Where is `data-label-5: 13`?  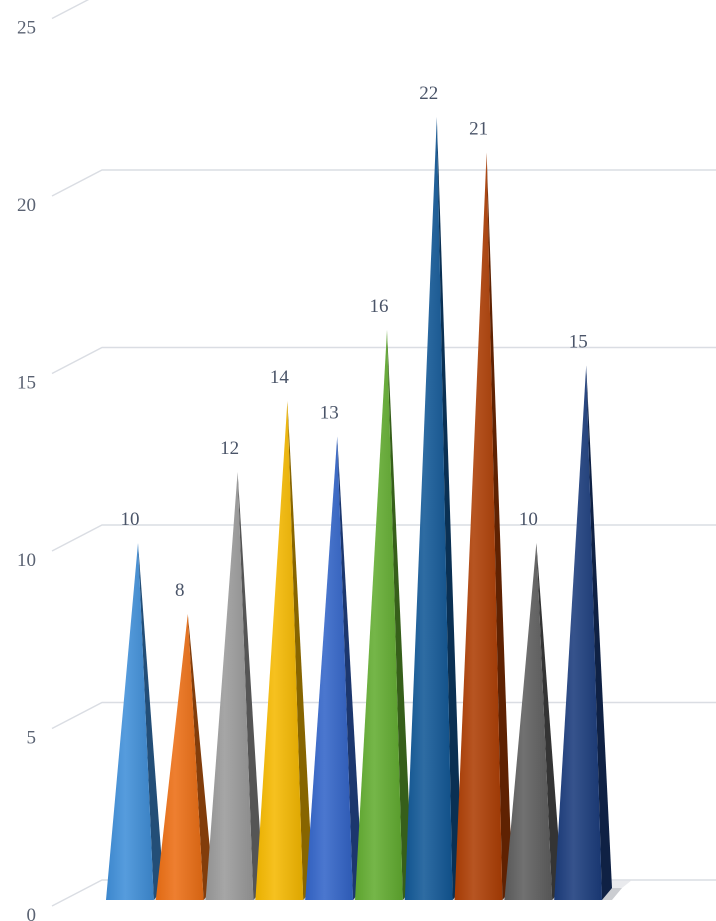
data-label-5: 13 is located at coordinates (329, 413).